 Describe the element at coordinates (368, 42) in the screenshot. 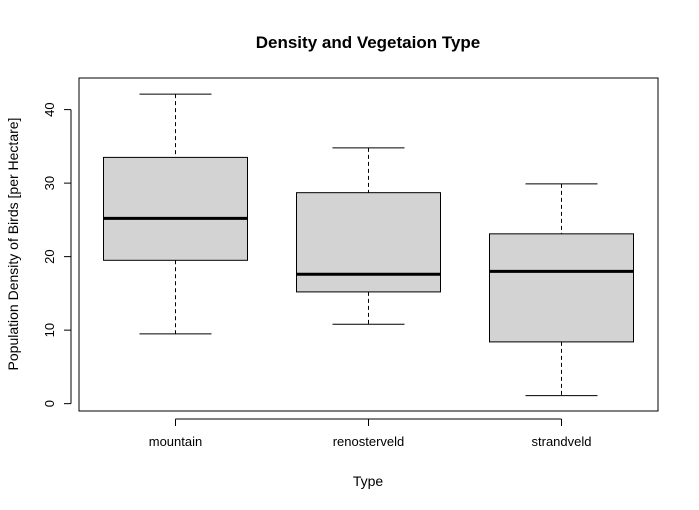

I see `chart-title: Density and Vegetaion Type` at that location.